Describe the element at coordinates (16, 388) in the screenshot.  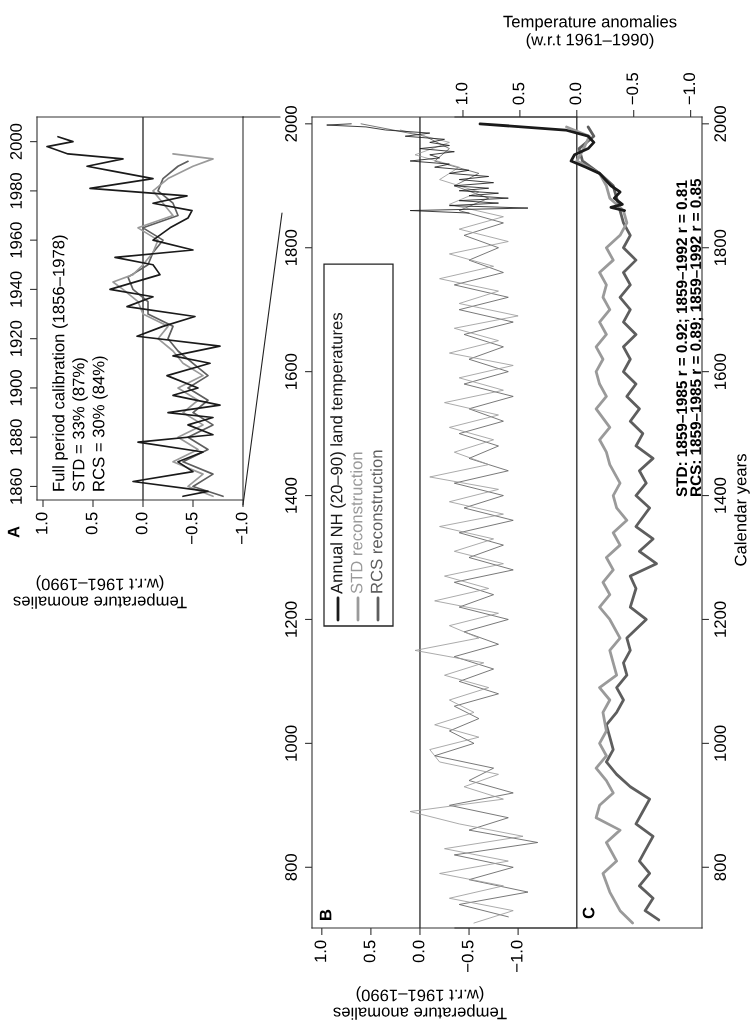
I see `y-tick-label: 1900` at that location.